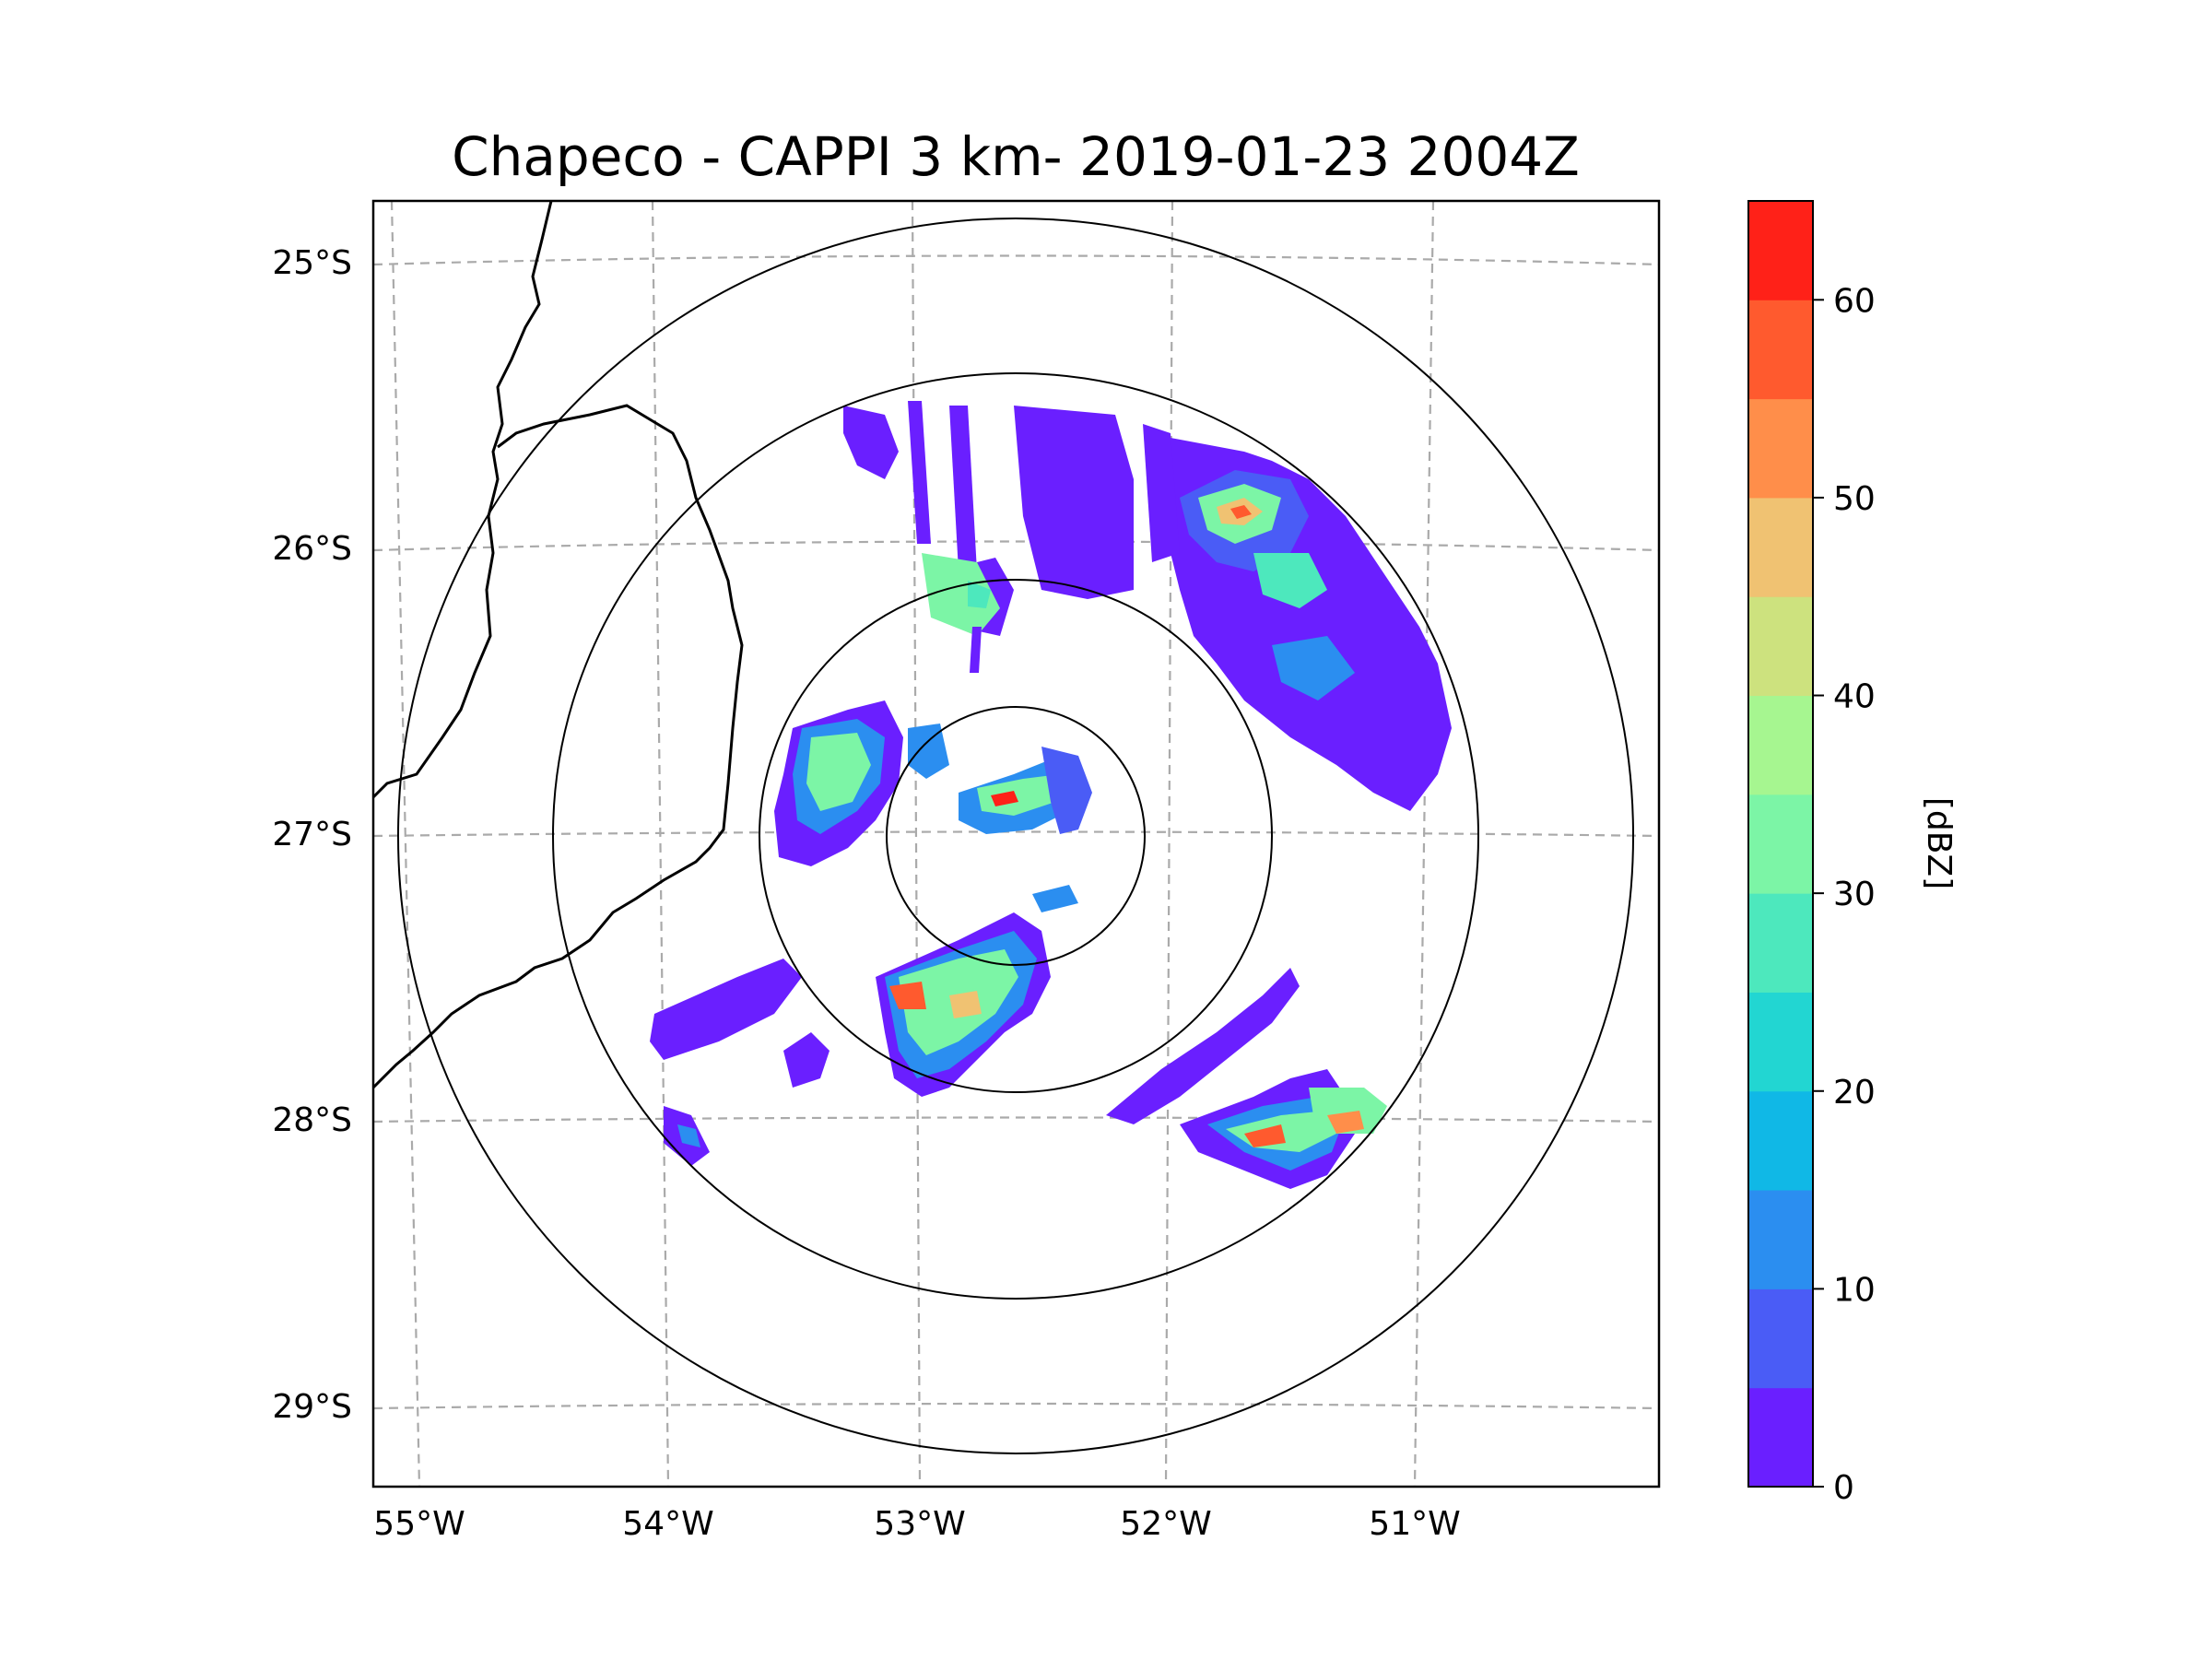  I want to click on colorbar-ticks: 0 10 20 30 40 50 60, so click(1844, 894).